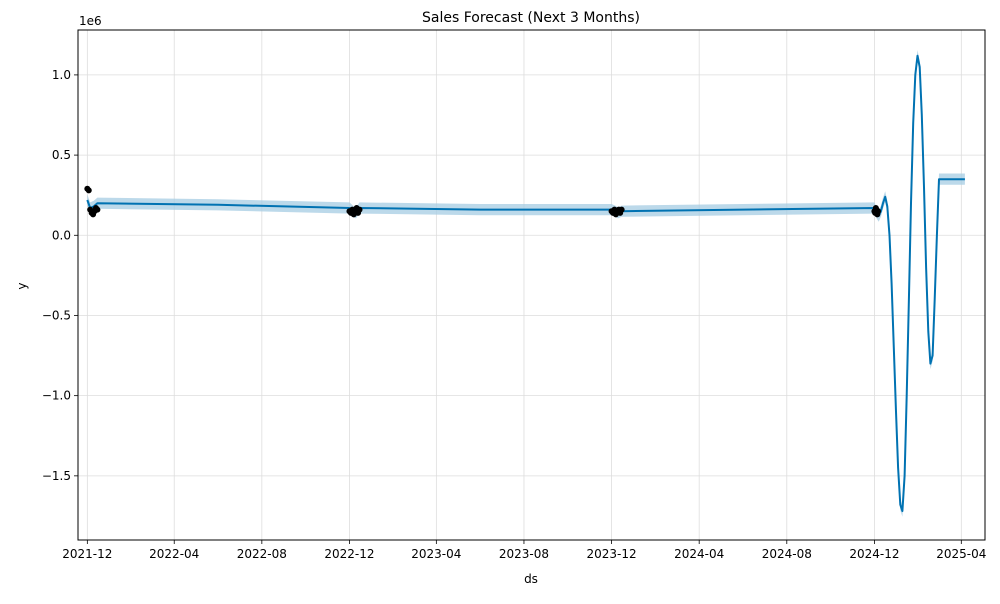  What do you see at coordinates (612, 554) in the screenshot?
I see `x-tick-label: 2023-12` at bounding box center [612, 554].